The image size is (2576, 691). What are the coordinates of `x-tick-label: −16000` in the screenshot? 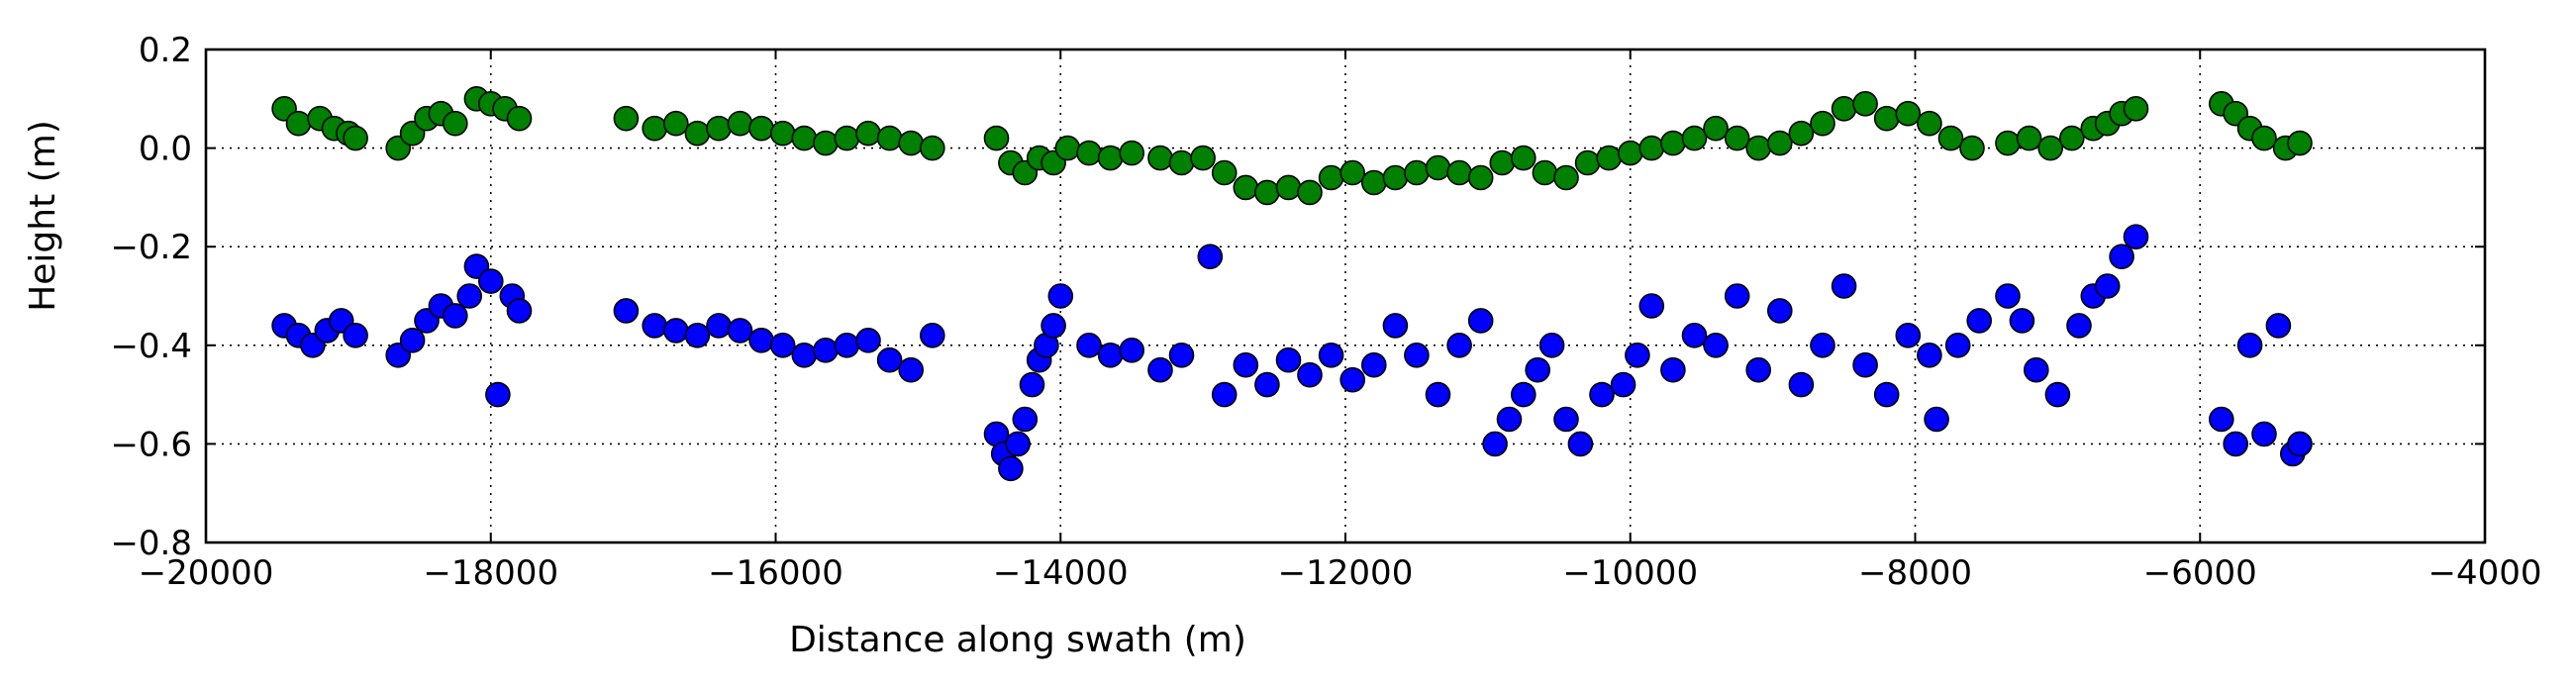 It's located at (776, 573).